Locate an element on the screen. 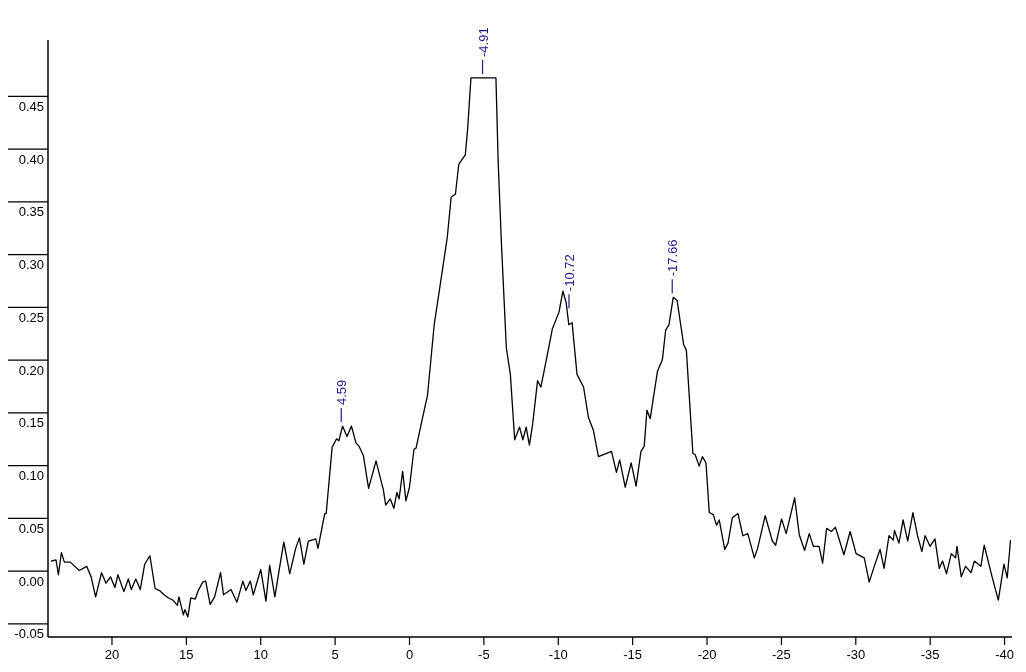  y-tick-label: 0.05 is located at coordinates (31, 528).